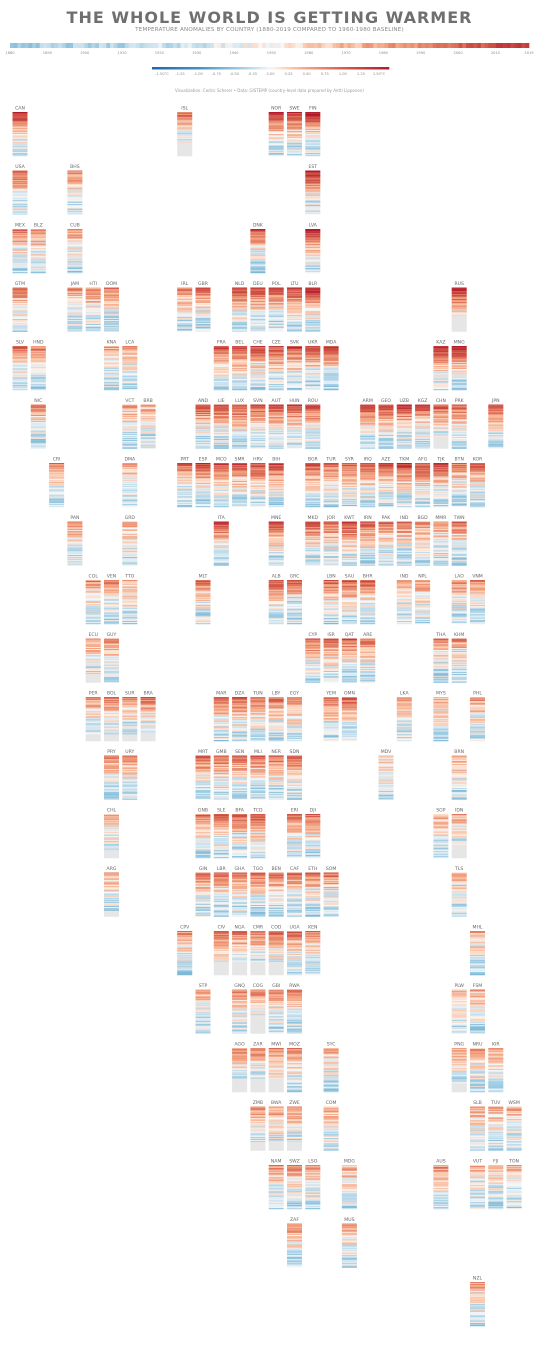 Image resolution: width=539 pixels, height=1348 pixels. Describe the element at coordinates (270, 45) in the screenshot. I see `year-color-bar` at that location.